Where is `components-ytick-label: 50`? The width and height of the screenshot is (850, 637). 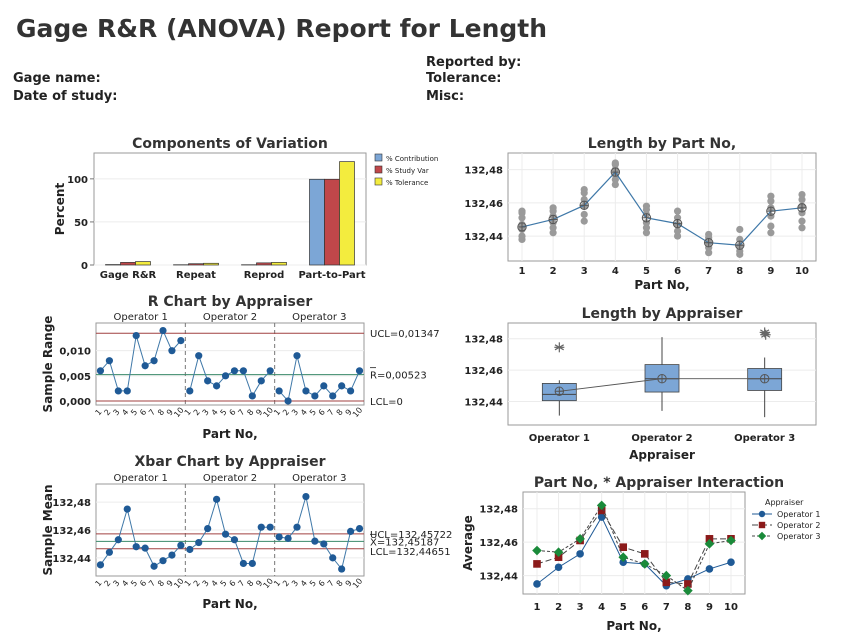 components-ytick-label: 50 is located at coordinates (81, 223).